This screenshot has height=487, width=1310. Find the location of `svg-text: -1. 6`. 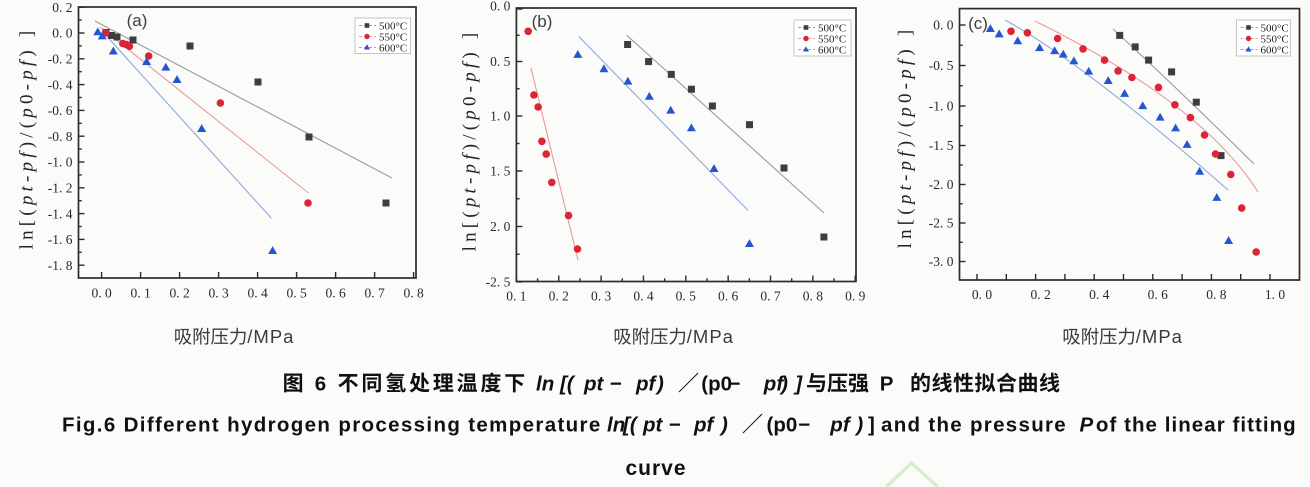

svg-text: -1. 6 is located at coordinates (60, 239).